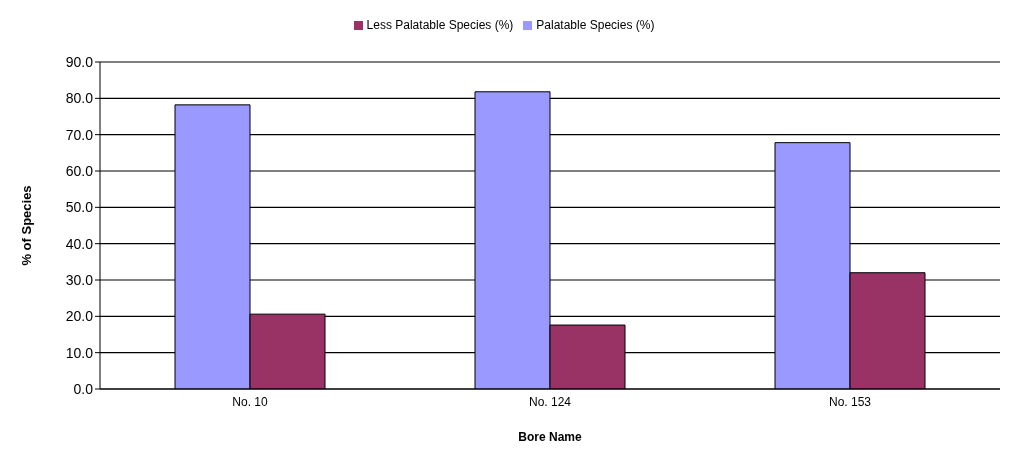 This screenshot has height=467, width=1023. I want to click on x-axis-title: Bore Name, so click(550, 437).